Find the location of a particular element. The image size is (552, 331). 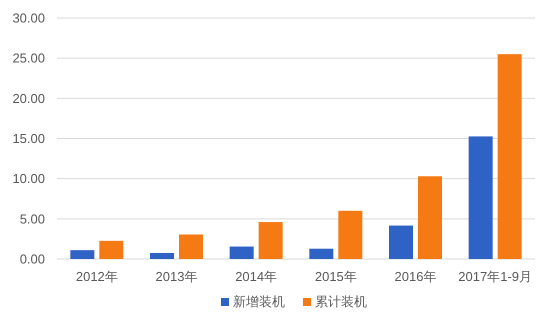

x-tick-label: 2015年 is located at coordinates (335, 276).